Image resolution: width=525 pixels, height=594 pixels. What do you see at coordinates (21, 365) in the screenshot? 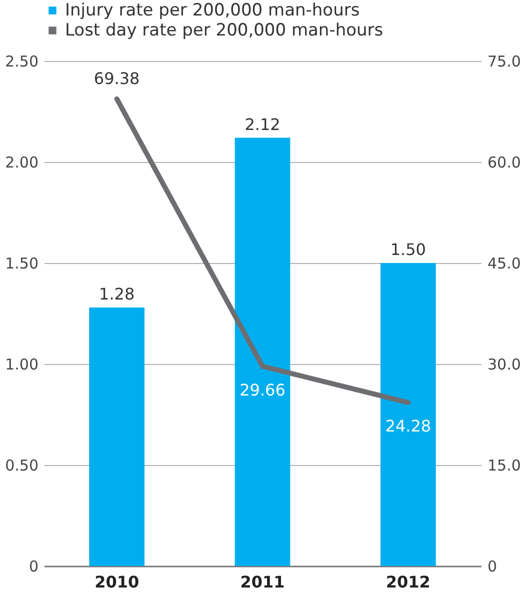
I see `y-tick-label: 1.00` at bounding box center [21, 365].